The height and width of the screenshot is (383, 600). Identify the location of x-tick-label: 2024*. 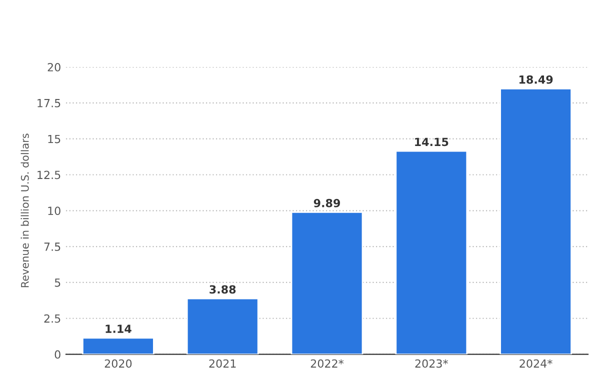
(536, 363).